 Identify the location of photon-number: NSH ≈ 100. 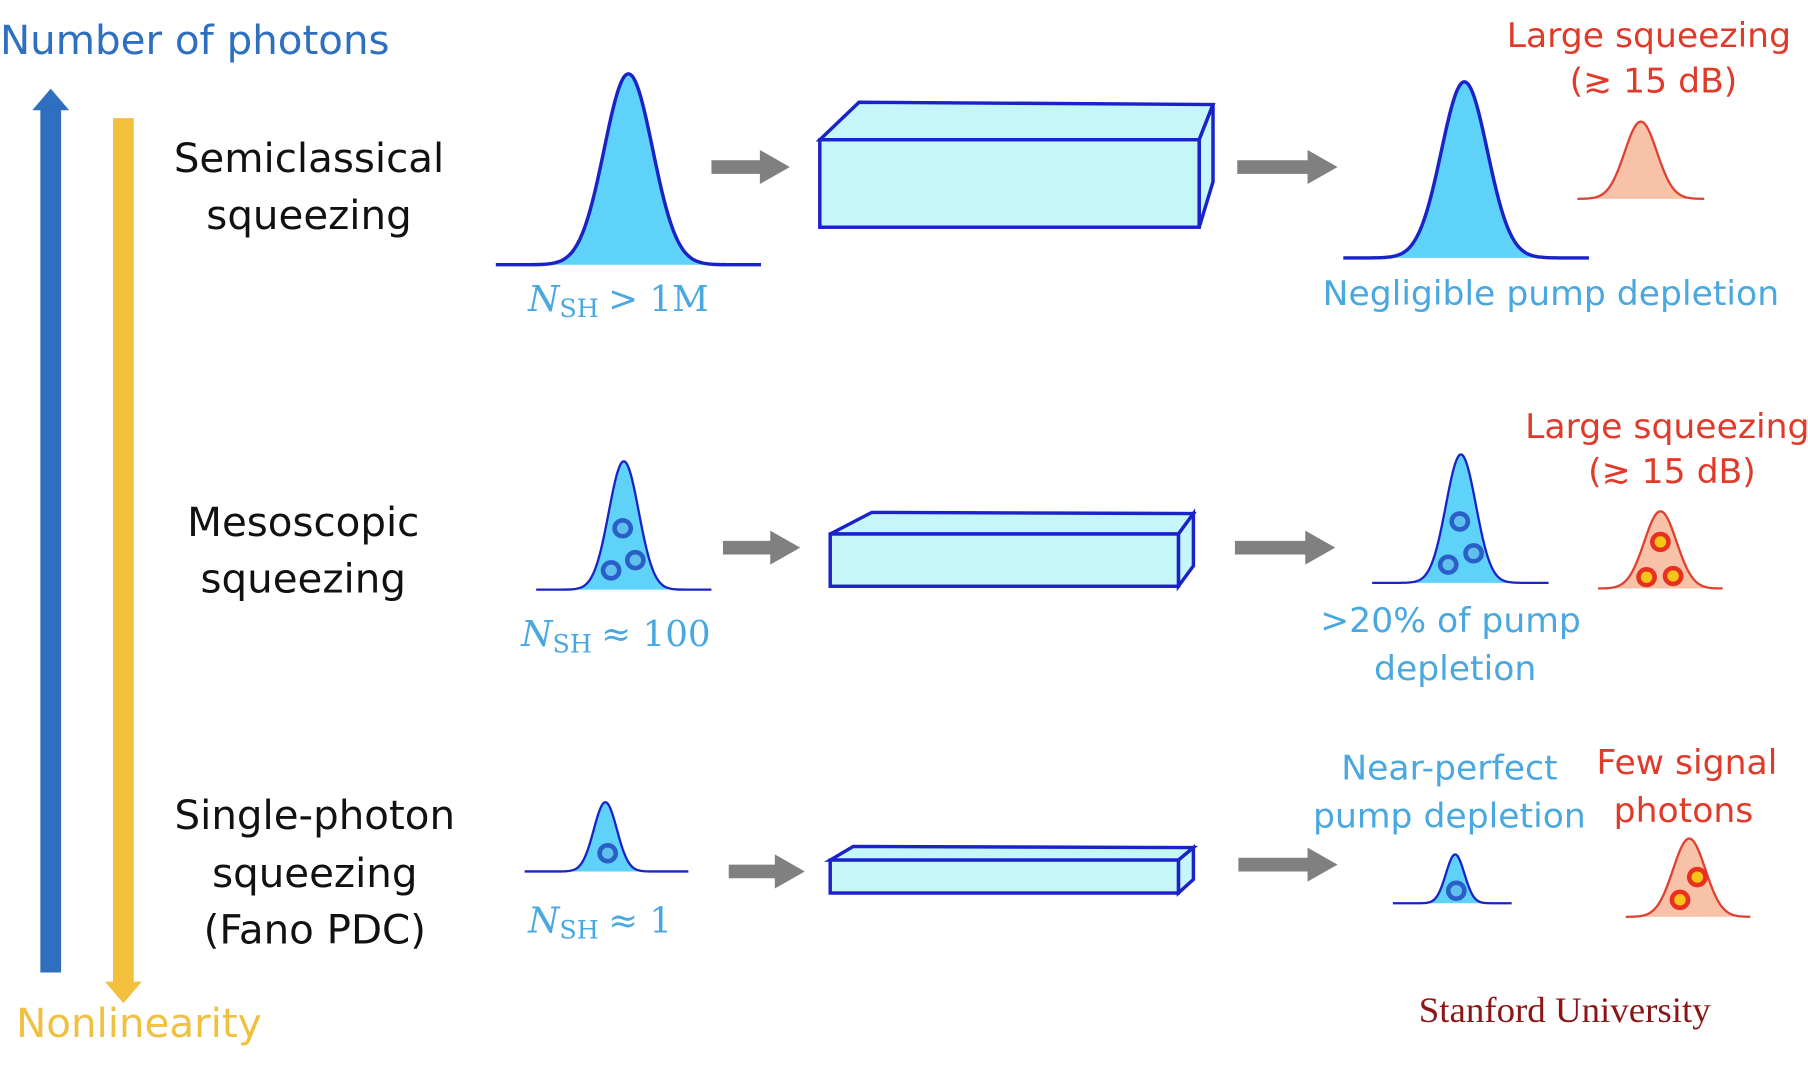
(615, 636).